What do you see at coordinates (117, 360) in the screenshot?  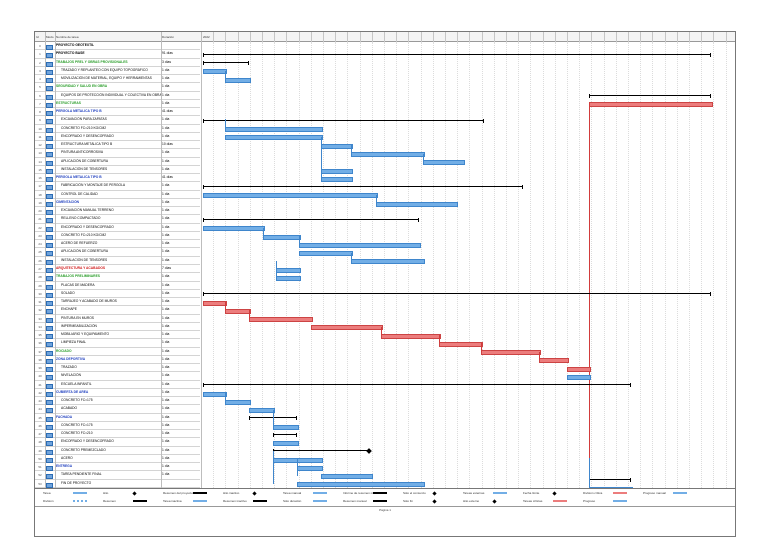 I see `table-row: 38 ZONA DEPORTIVA 1 día` at bounding box center [117, 360].